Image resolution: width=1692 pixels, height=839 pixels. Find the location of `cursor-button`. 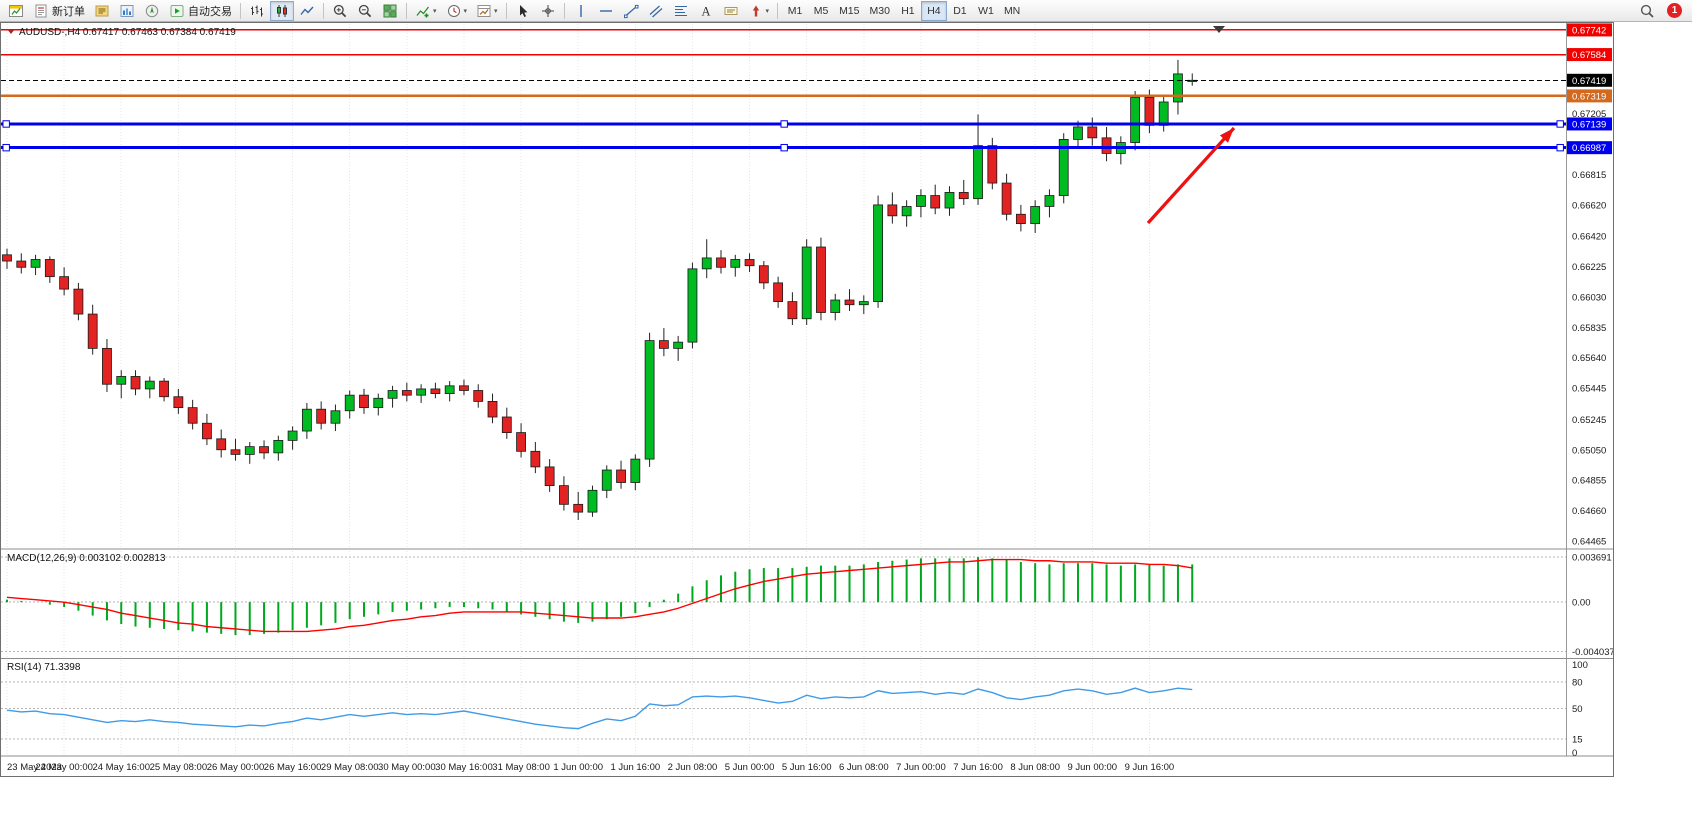

cursor-button is located at coordinates (523, 11).